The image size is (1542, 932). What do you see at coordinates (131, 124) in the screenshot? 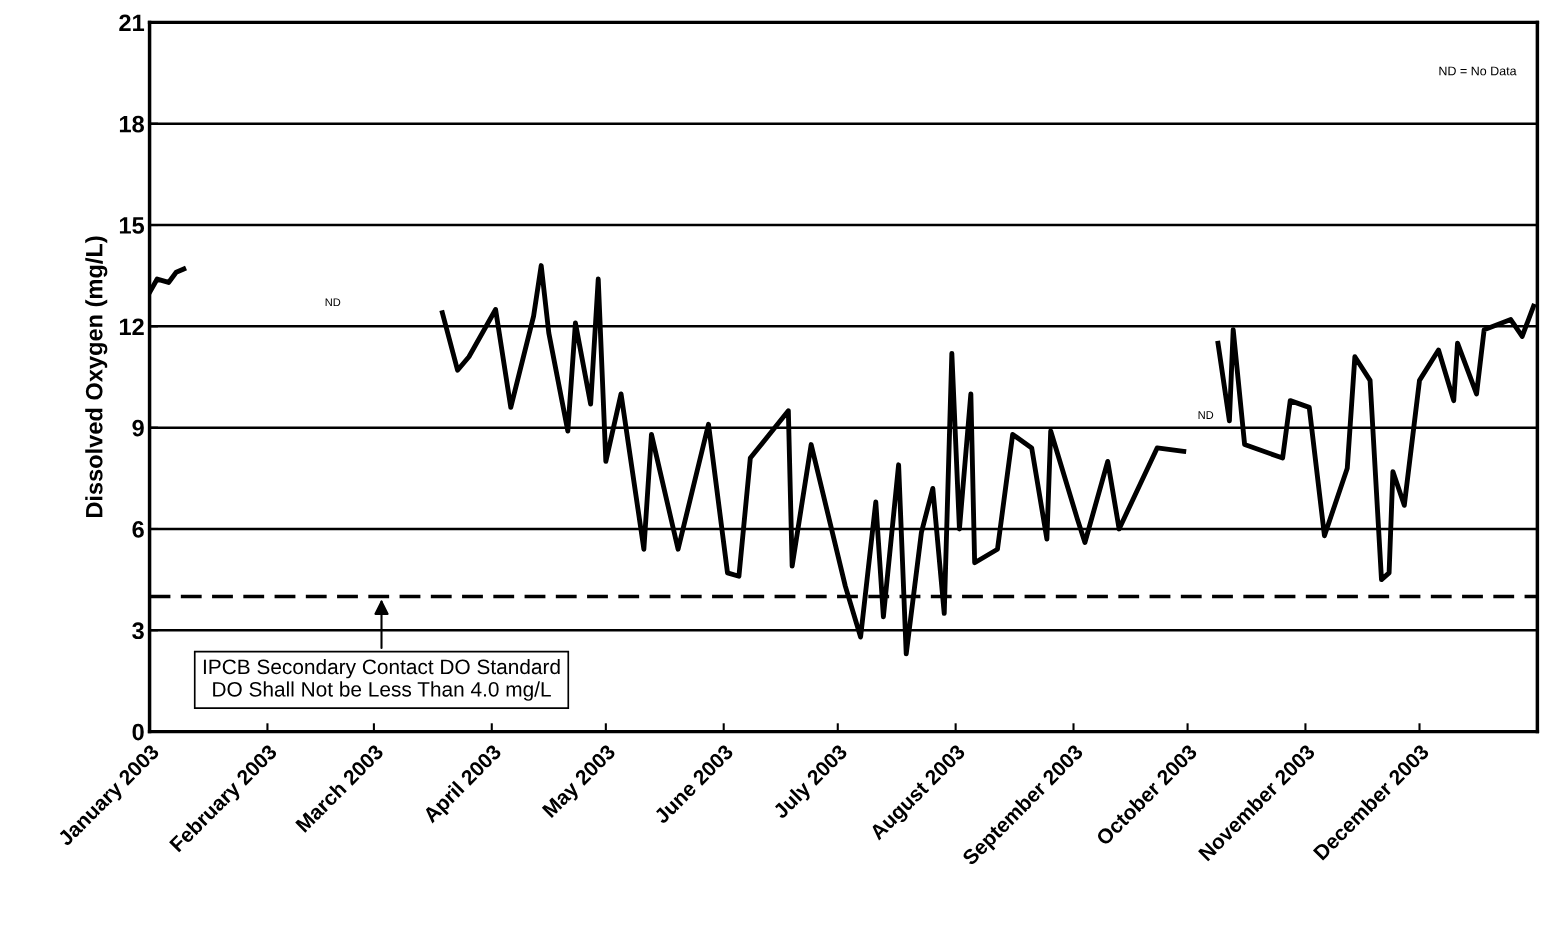
I see `y-tick-label: 18` at bounding box center [131, 124].